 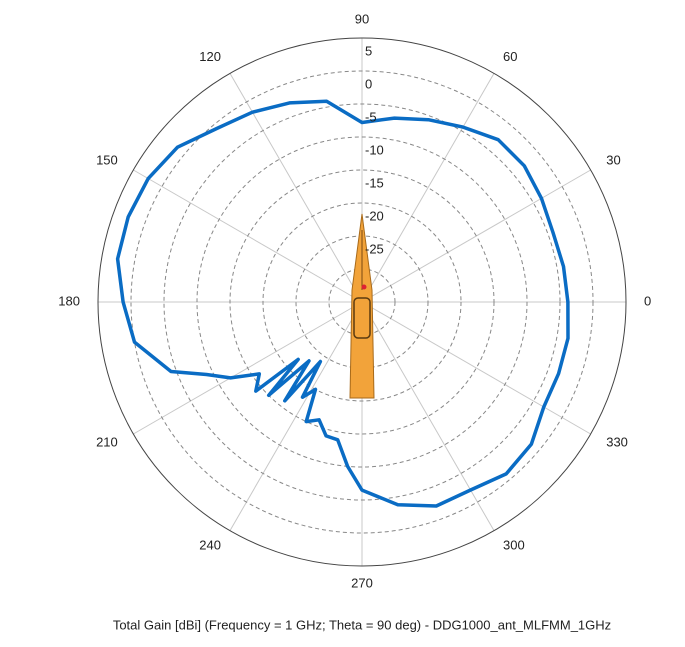 I want to click on angle-tick-label: 150, so click(x=107, y=159).